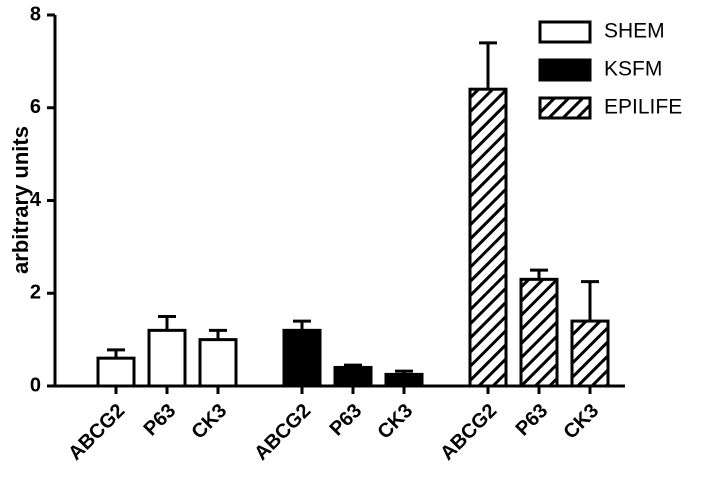 Image resolution: width=720 pixels, height=501 pixels. I want to click on legend-label: SHEM, so click(634, 31).